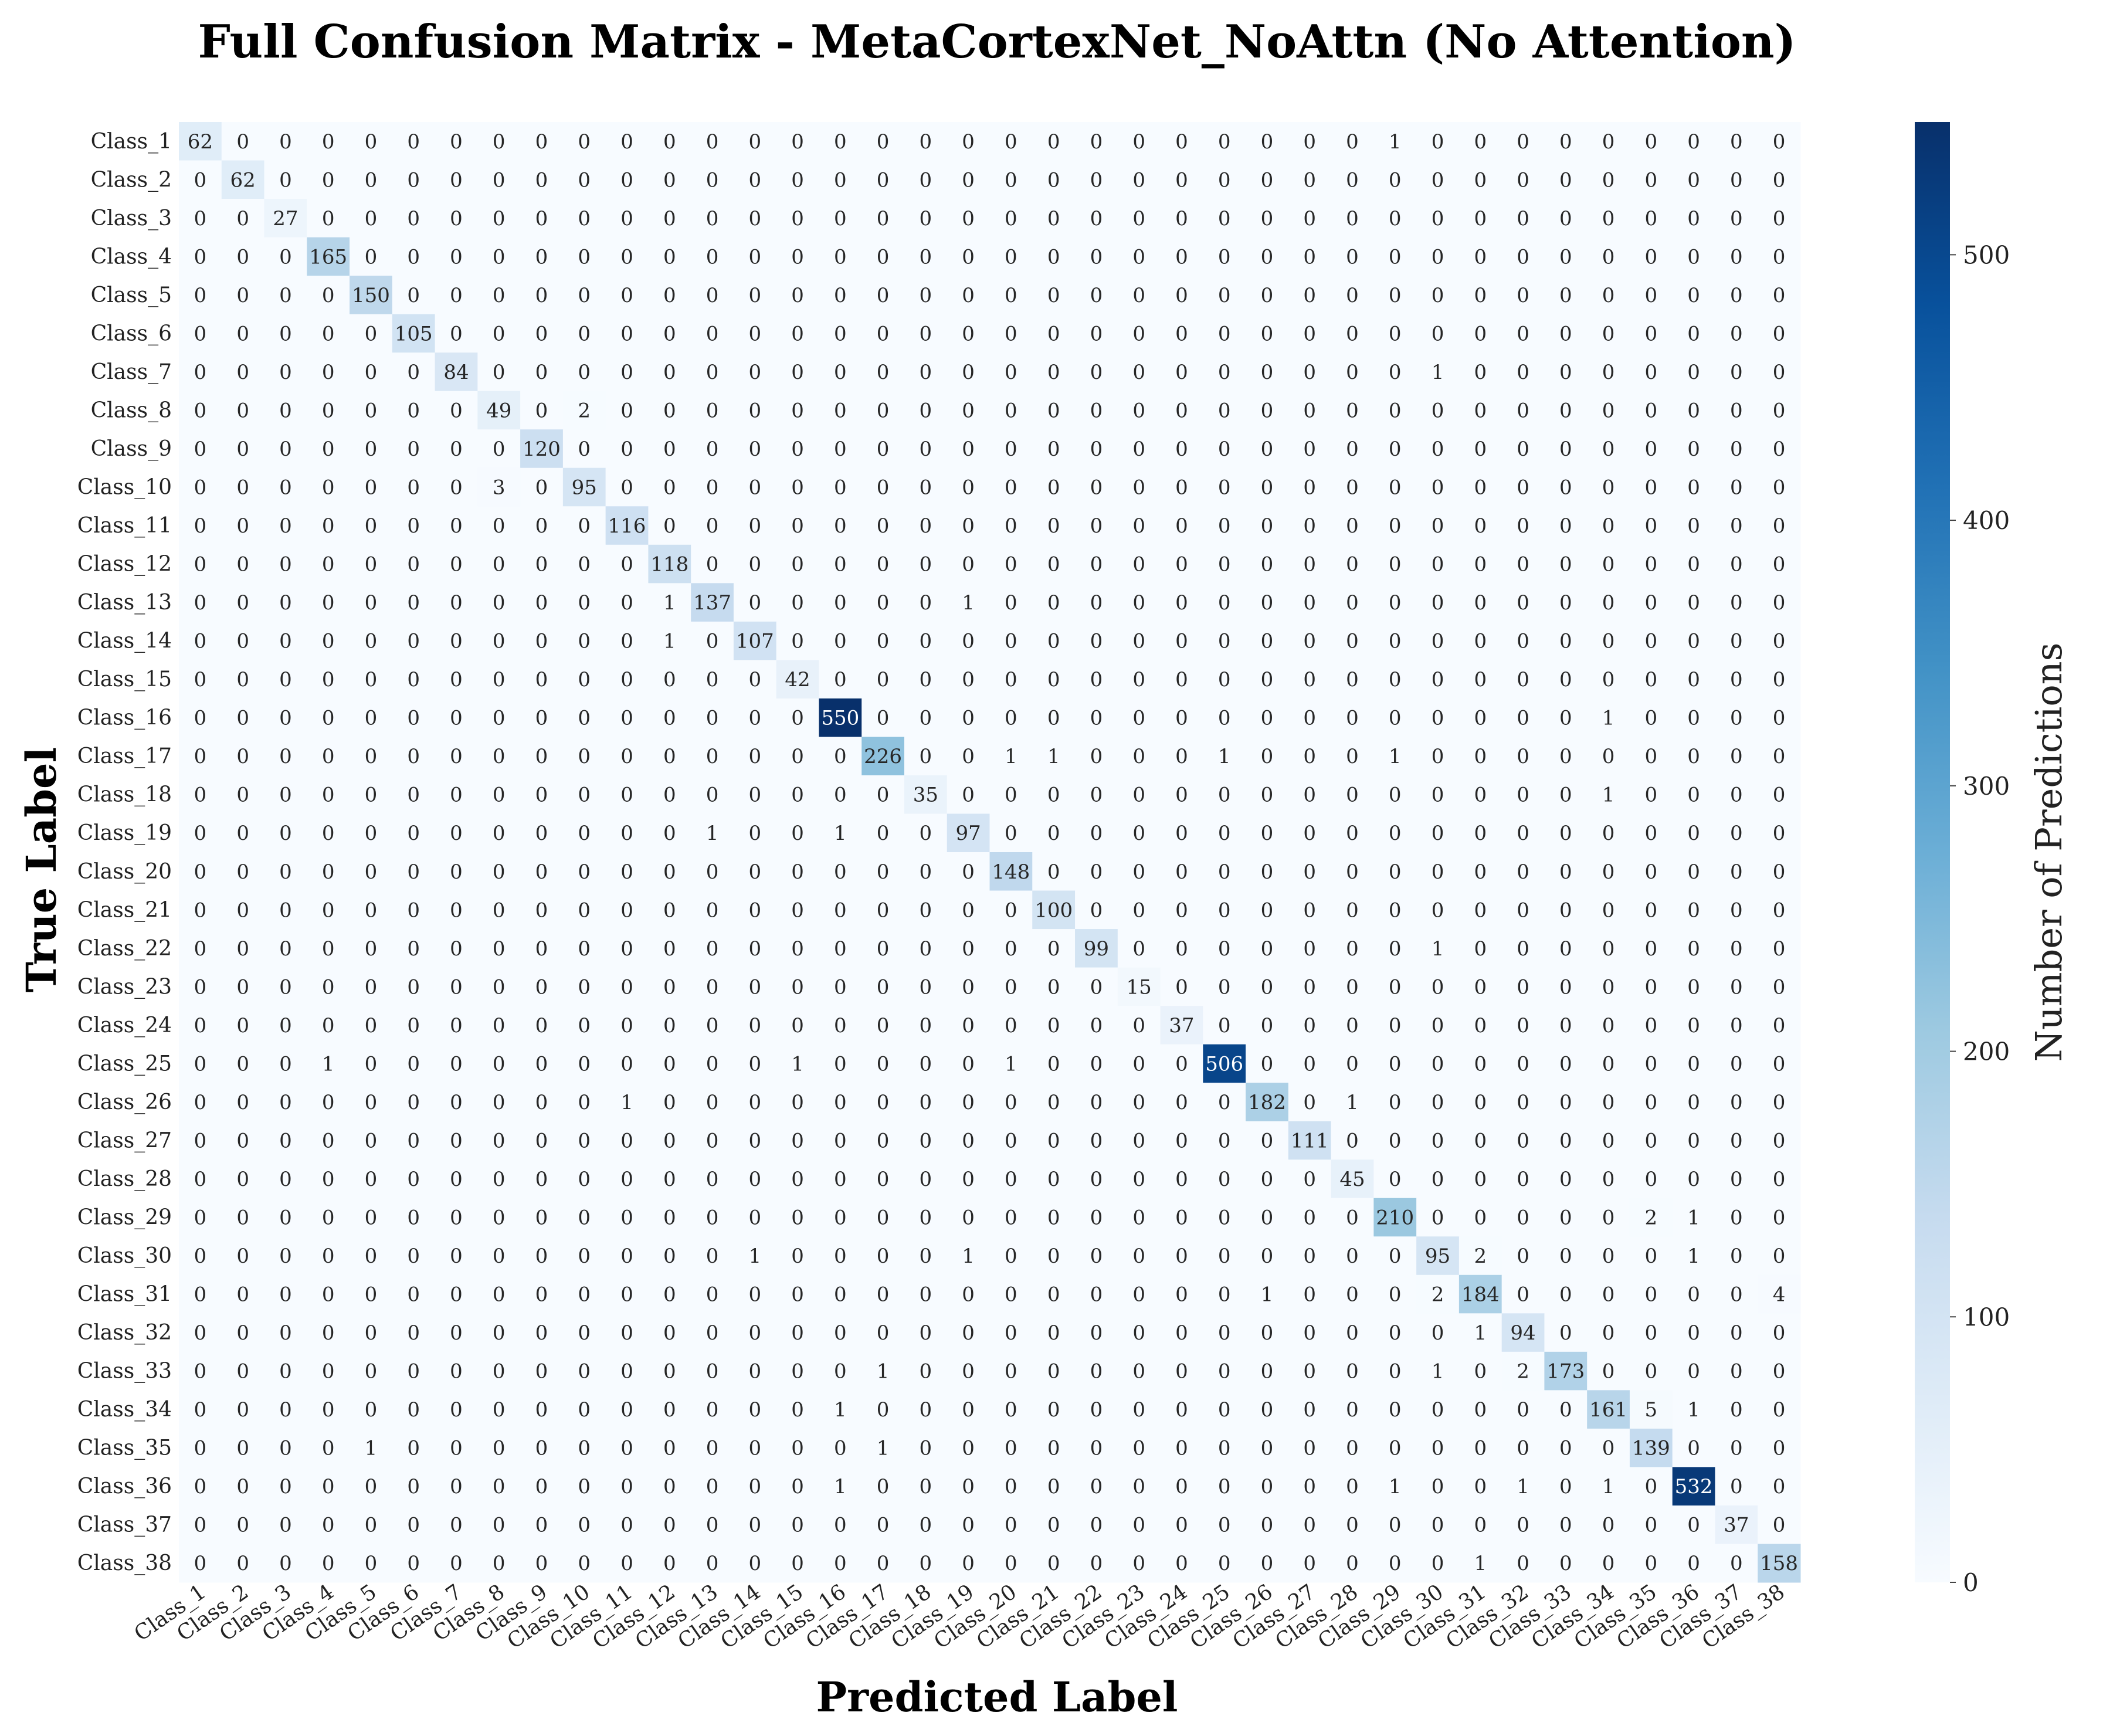 The image size is (2103, 1736). I want to click on cell-value-label: 37, so click(1181, 1025).